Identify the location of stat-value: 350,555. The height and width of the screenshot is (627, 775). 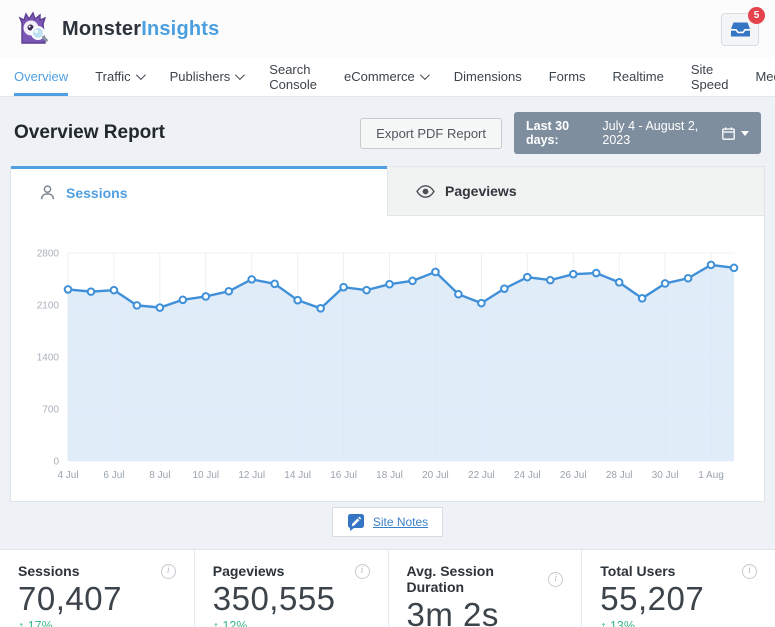
(274, 598).